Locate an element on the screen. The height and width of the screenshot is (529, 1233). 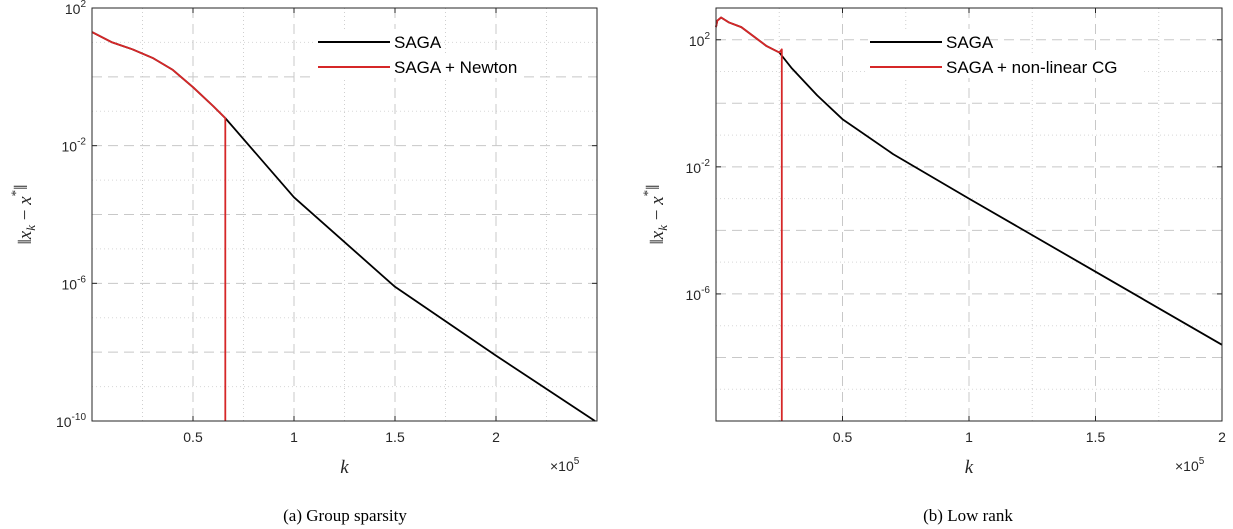
legend-label-2: SAGA + Newton is located at coordinates (455, 67).